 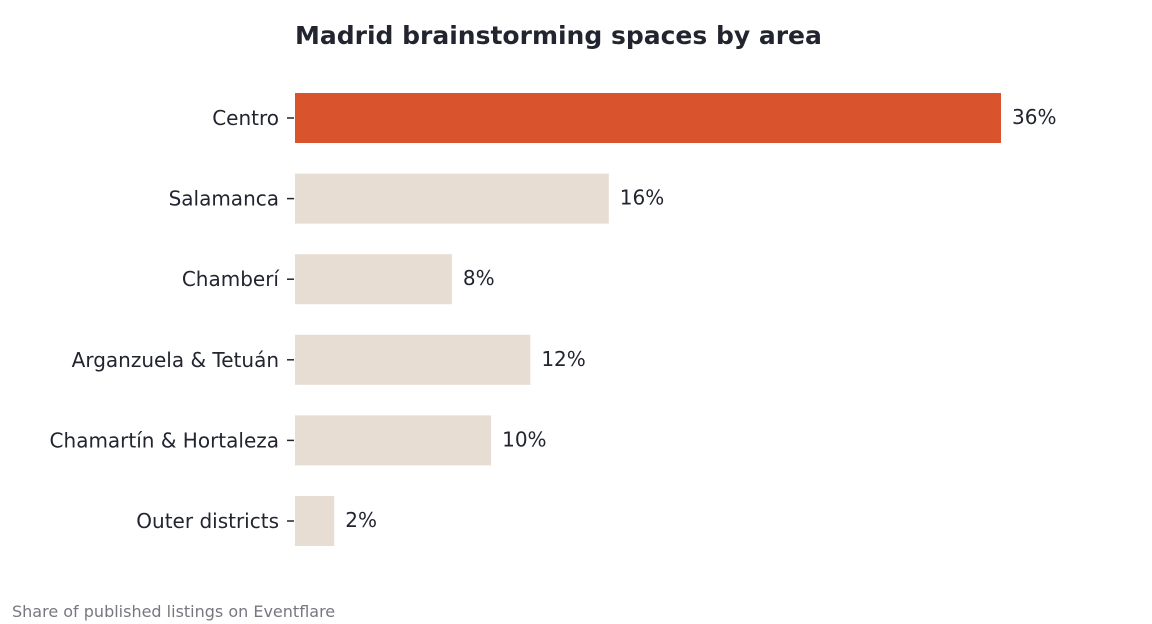 I want to click on y-tick-label-5: Outer districts, so click(x=207, y=521).